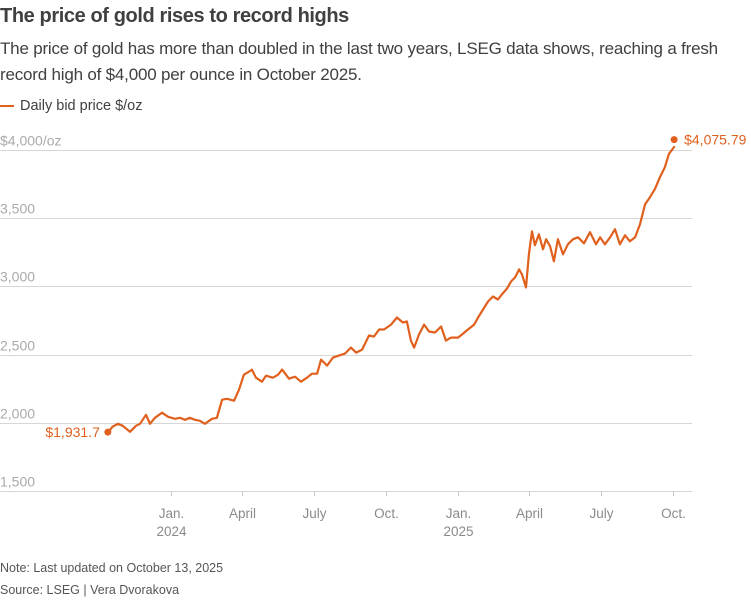 The height and width of the screenshot is (600, 751). What do you see at coordinates (7, 106) in the screenshot?
I see `legend-swatch` at bounding box center [7, 106].